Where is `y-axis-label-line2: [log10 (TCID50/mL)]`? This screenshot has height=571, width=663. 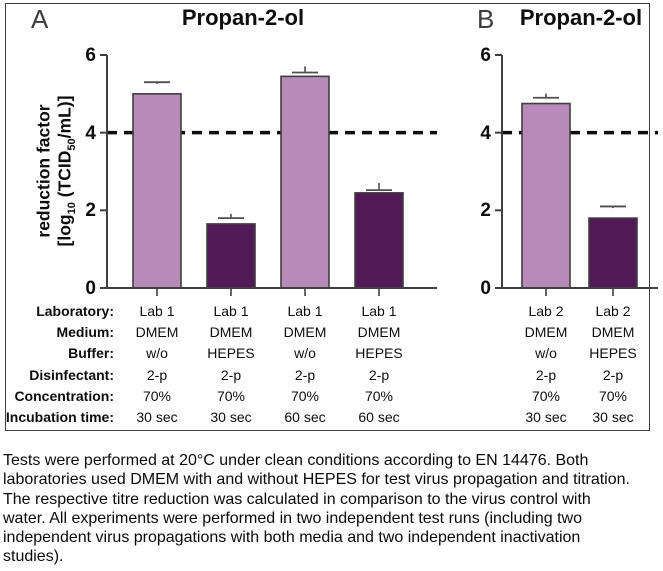 y-axis-label-line2: [log10 (TCID50/mL)] is located at coordinates (66, 171).